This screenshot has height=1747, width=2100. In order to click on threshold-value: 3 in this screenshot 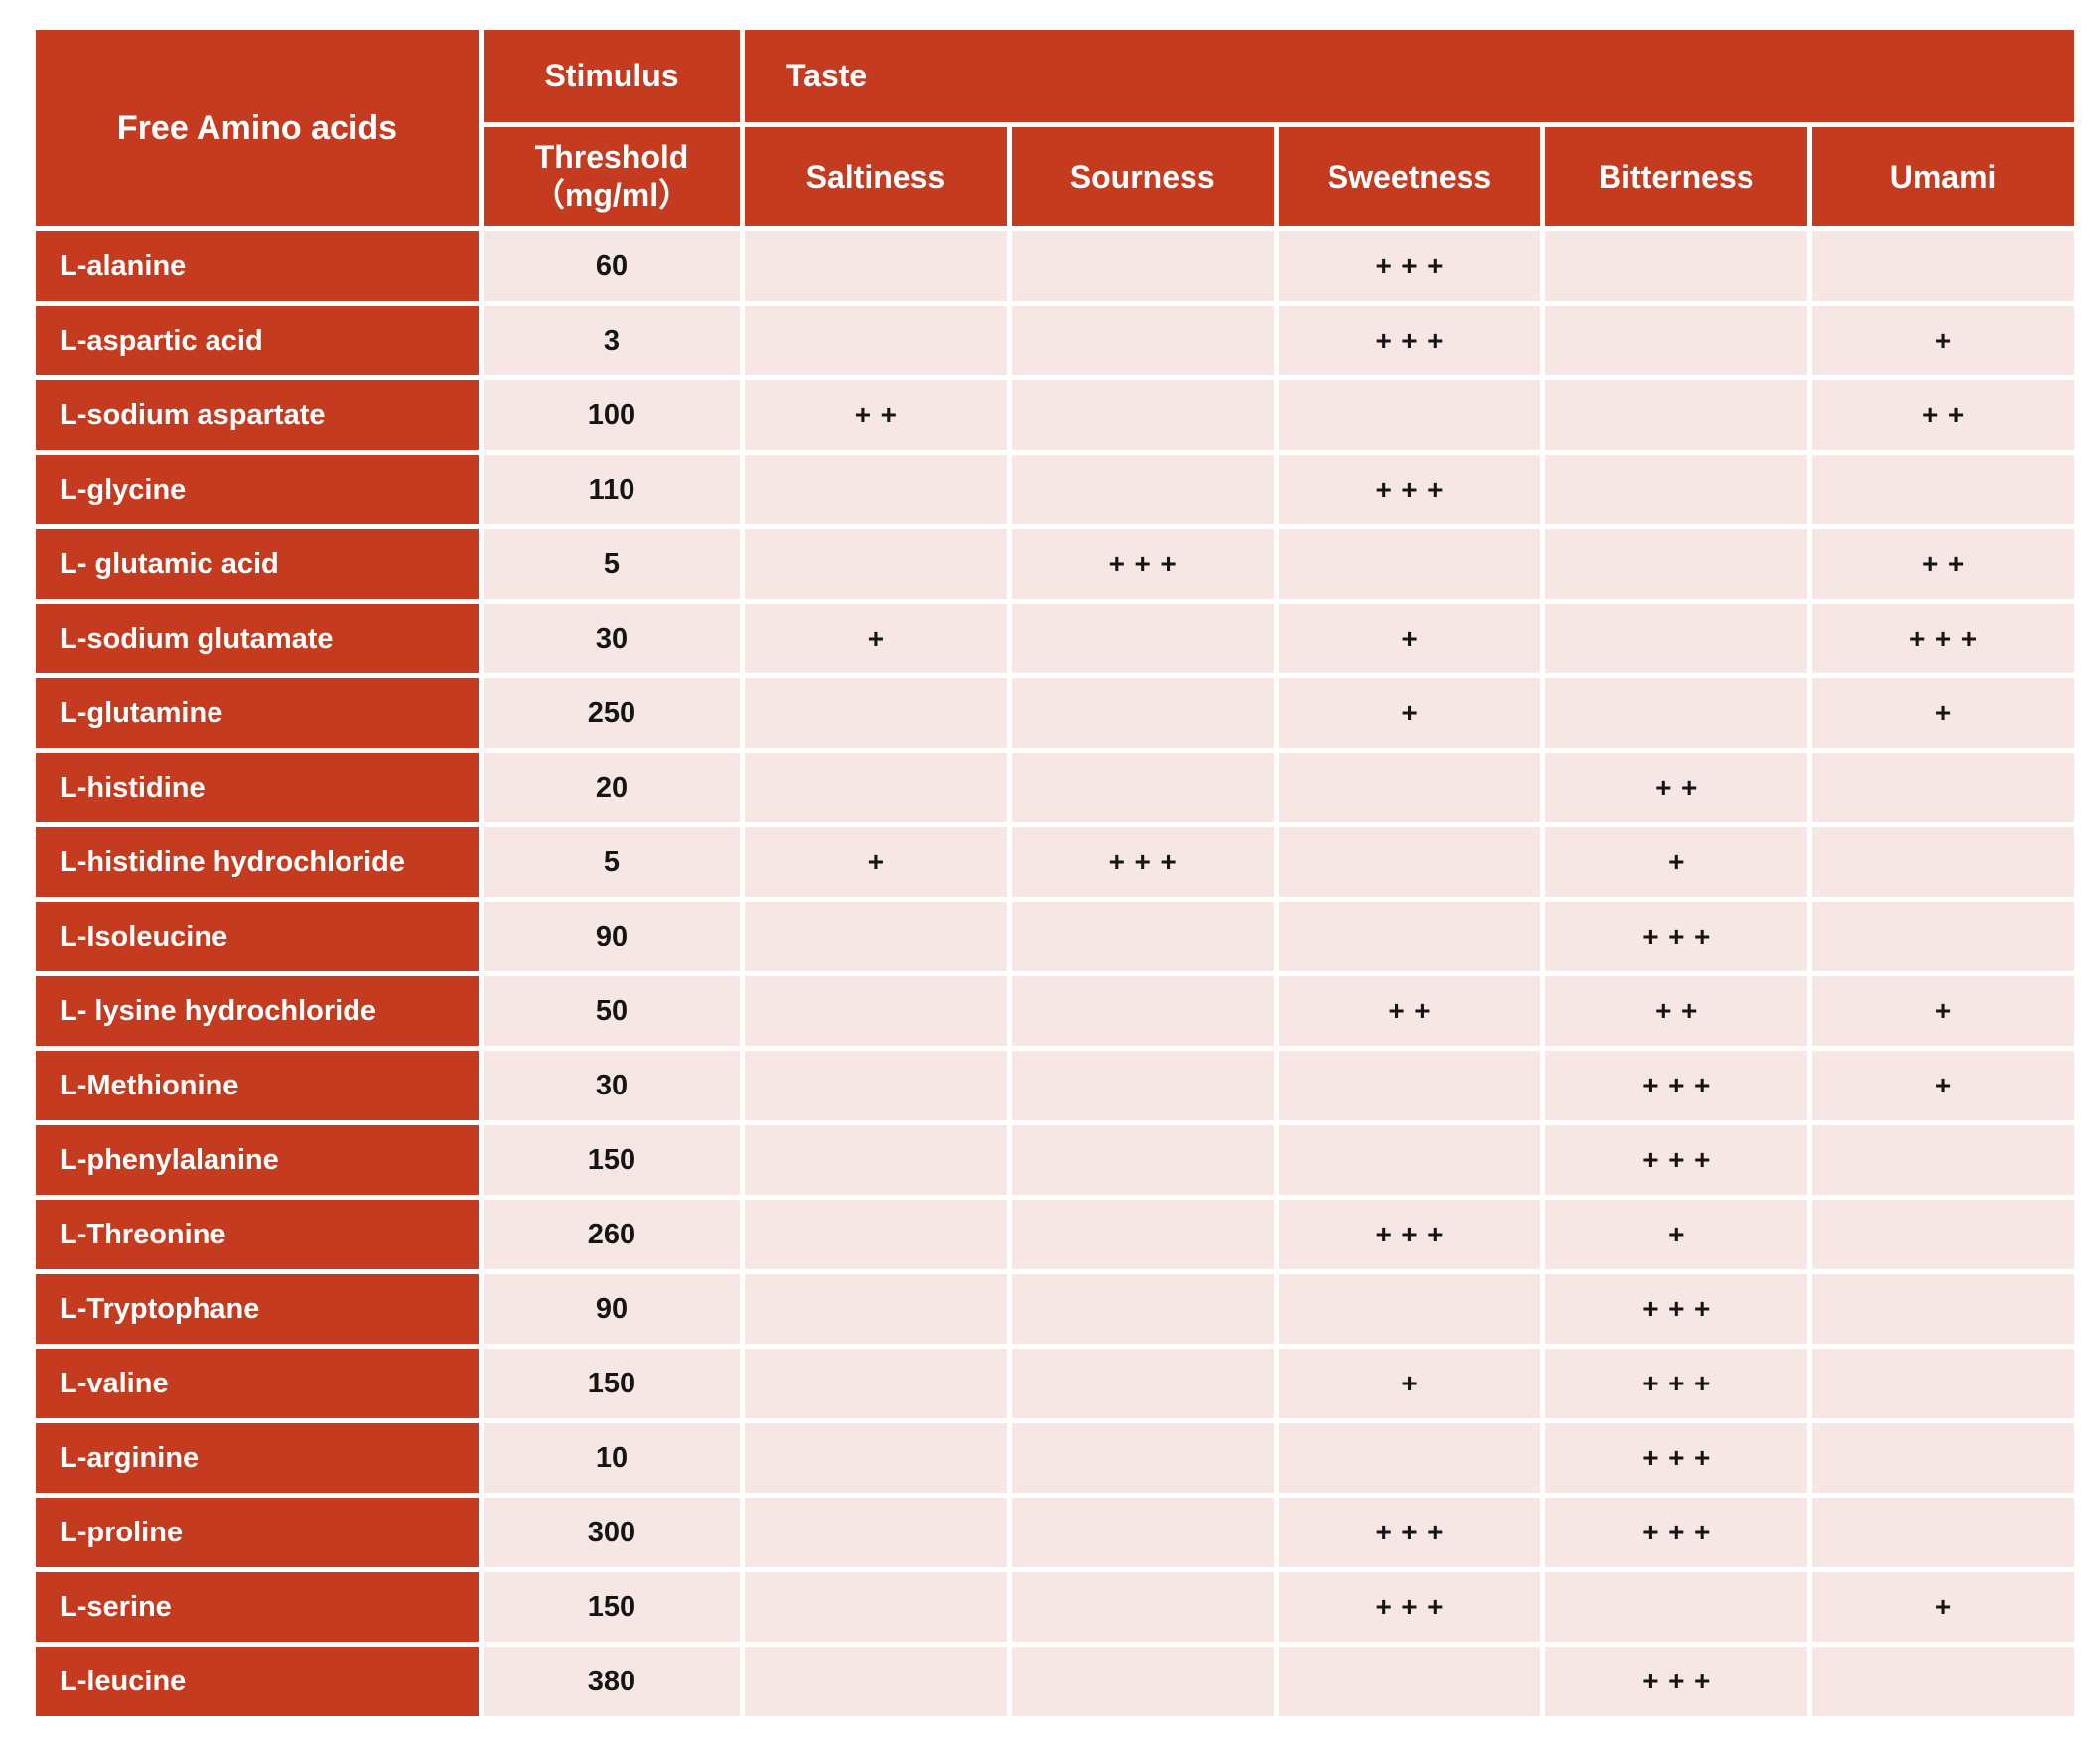, I will do `click(612, 340)`.